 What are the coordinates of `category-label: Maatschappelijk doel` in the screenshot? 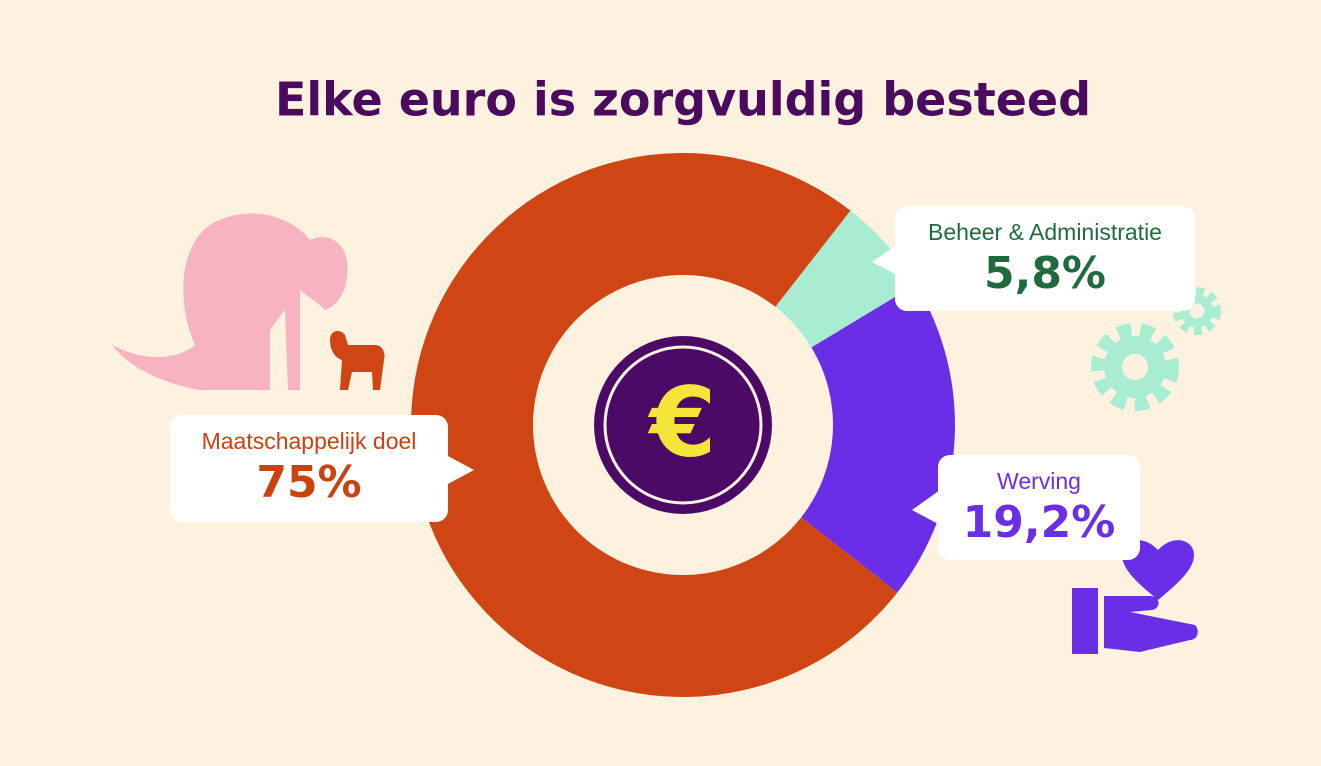 It's located at (309, 441).